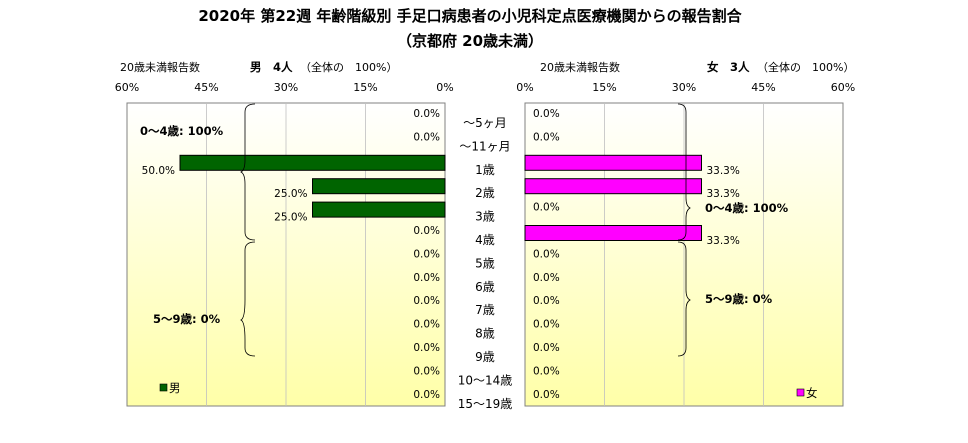 This screenshot has width=968, height=443. I want to click on category-label: 5歳, so click(485, 263).